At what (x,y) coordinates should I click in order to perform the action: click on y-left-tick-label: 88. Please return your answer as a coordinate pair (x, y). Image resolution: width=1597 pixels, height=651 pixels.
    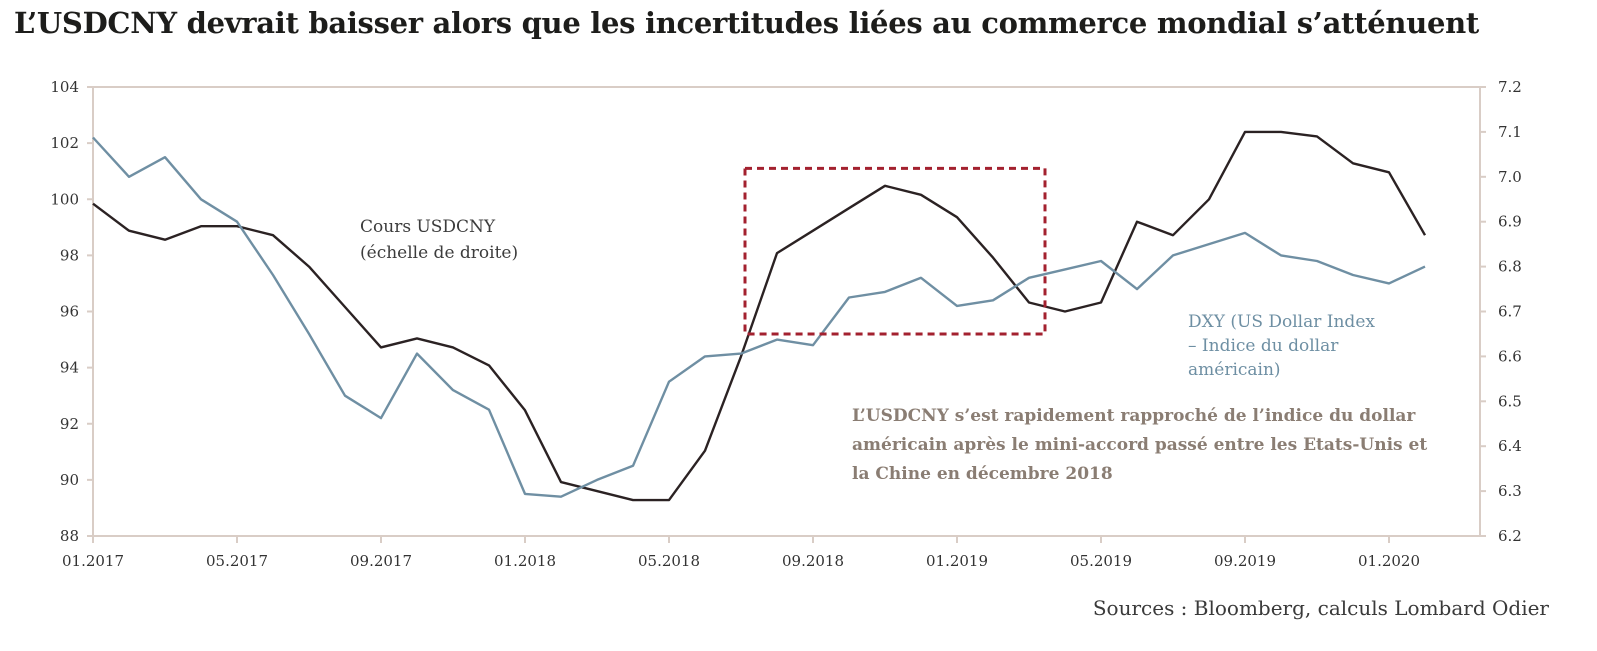
    Looking at the image, I should click on (69, 536).